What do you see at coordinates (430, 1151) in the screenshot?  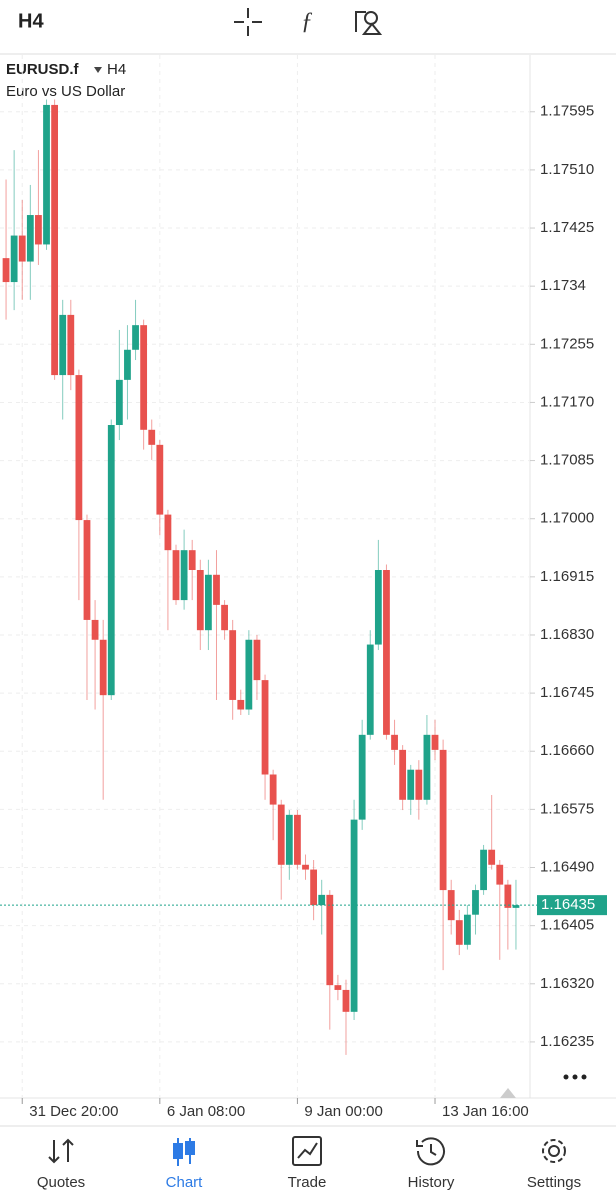 I see `history-icon` at bounding box center [430, 1151].